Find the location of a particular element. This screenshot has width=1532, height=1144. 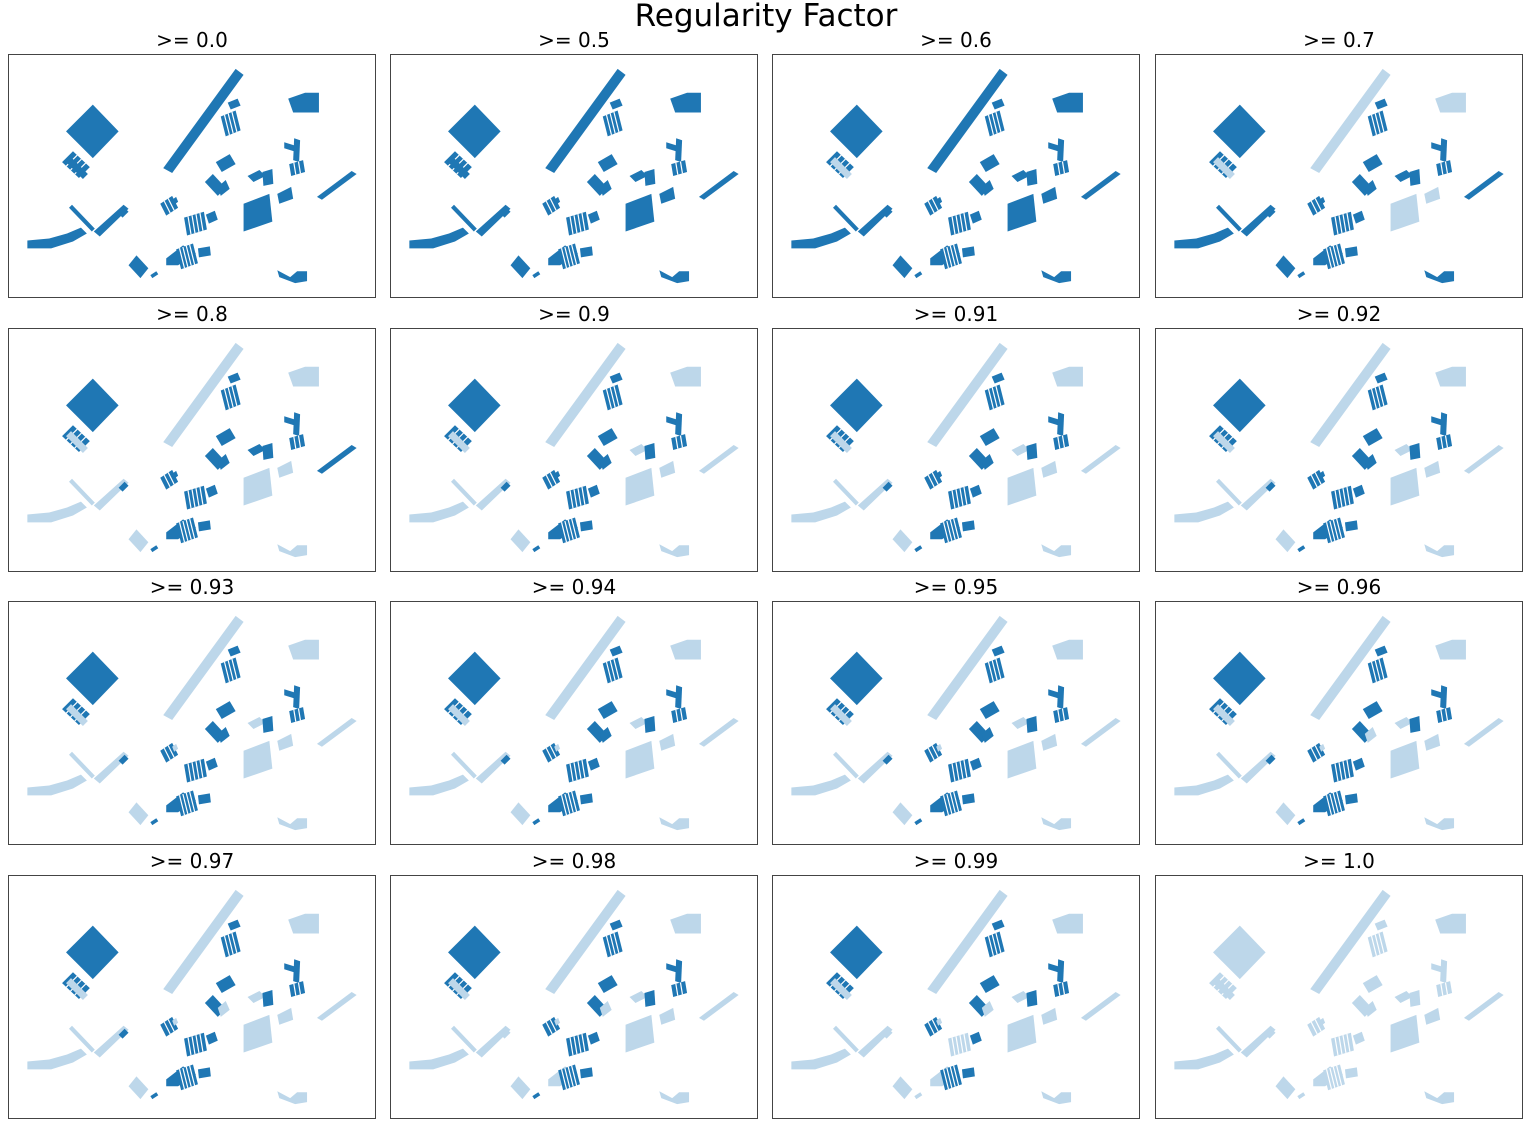

panel-title: >= 0.9 is located at coordinates (574, 314).